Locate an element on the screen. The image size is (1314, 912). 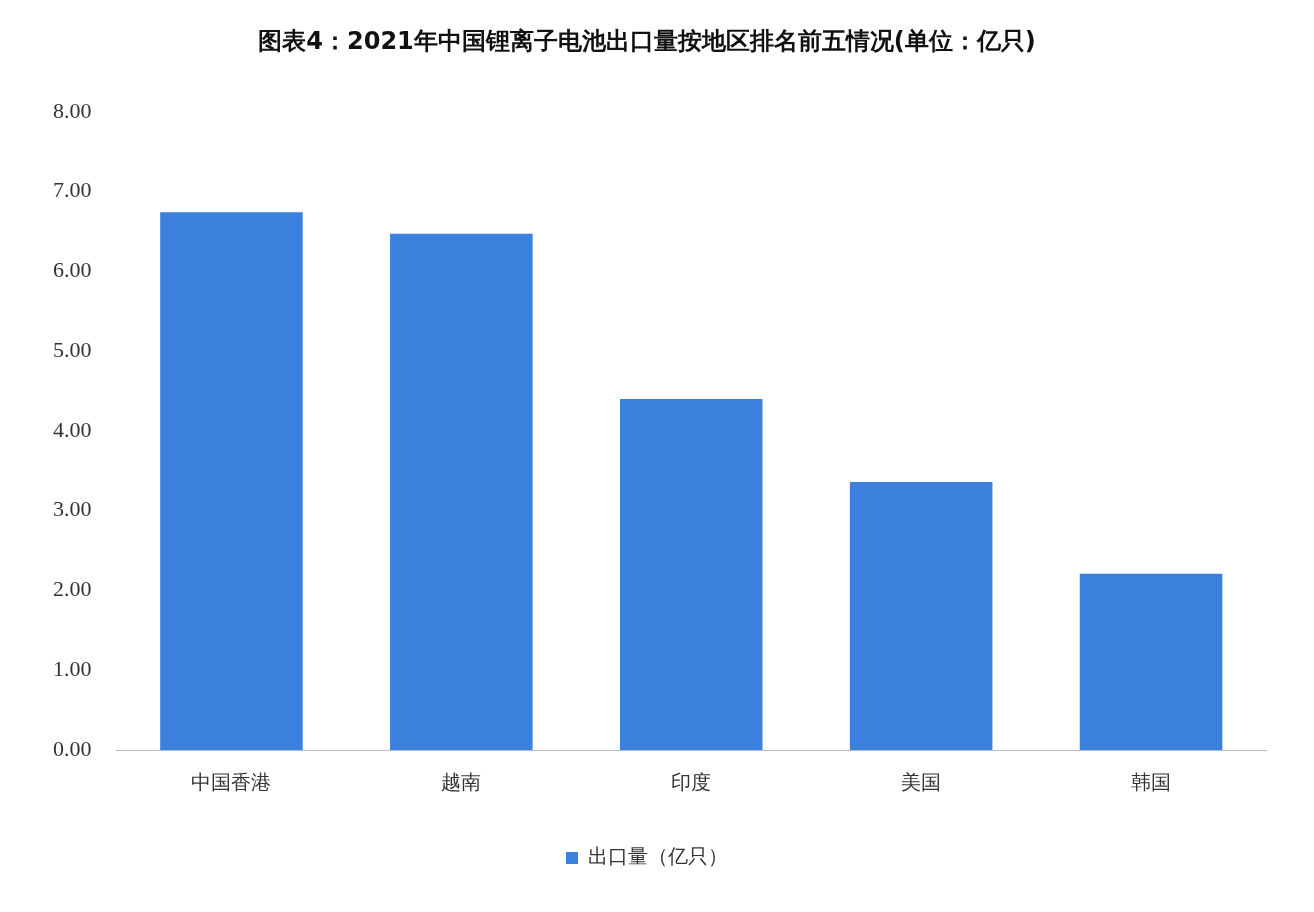
y-tick-label: 7.00 is located at coordinates (72, 190).